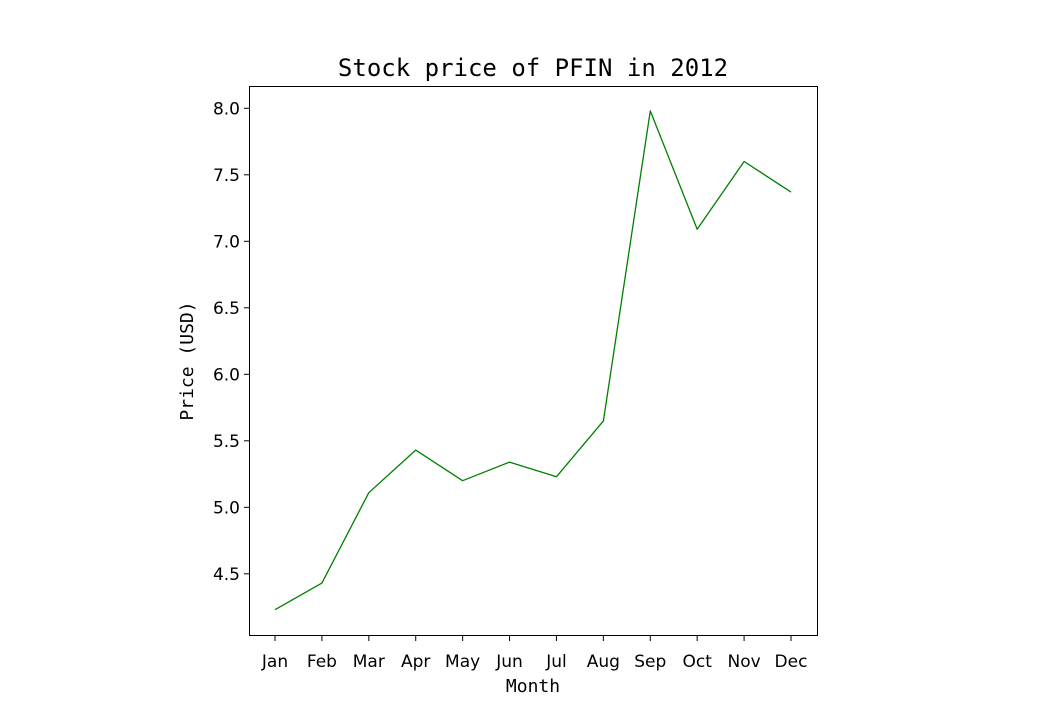 This screenshot has width=1040, height=720. What do you see at coordinates (462, 662) in the screenshot?
I see `x-tick-label: May` at bounding box center [462, 662].